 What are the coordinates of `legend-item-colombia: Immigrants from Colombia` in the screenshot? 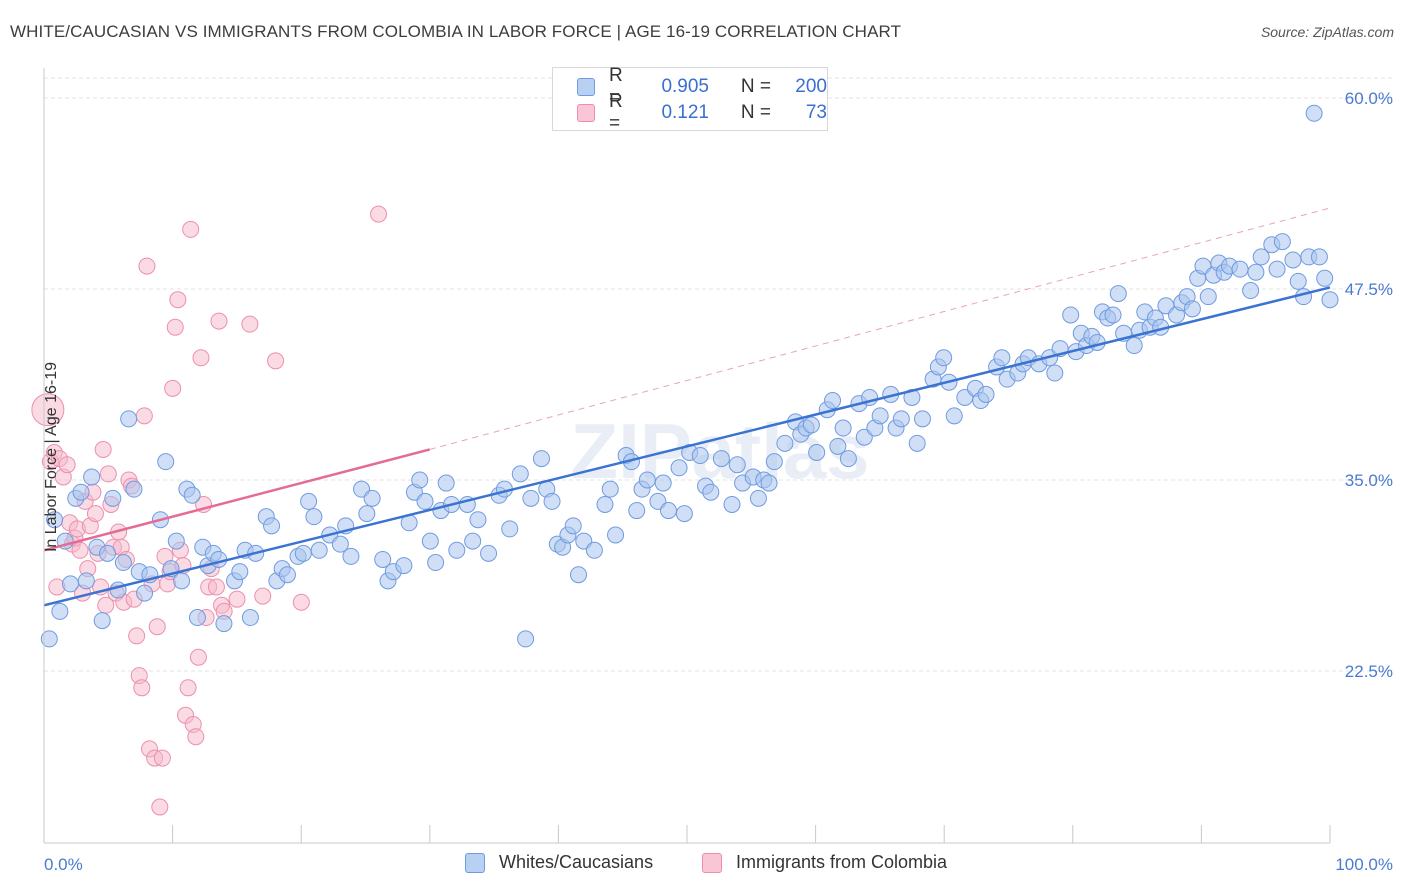 It's located at (824, 862).